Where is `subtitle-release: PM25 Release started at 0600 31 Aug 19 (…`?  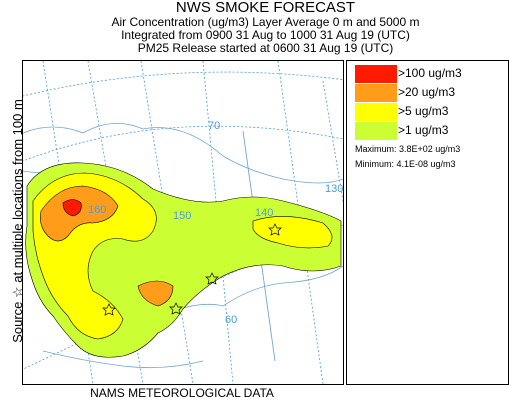 subtitle-release: PM25 Release started at 0600 31 Aug 19 (… is located at coordinates (265, 48).